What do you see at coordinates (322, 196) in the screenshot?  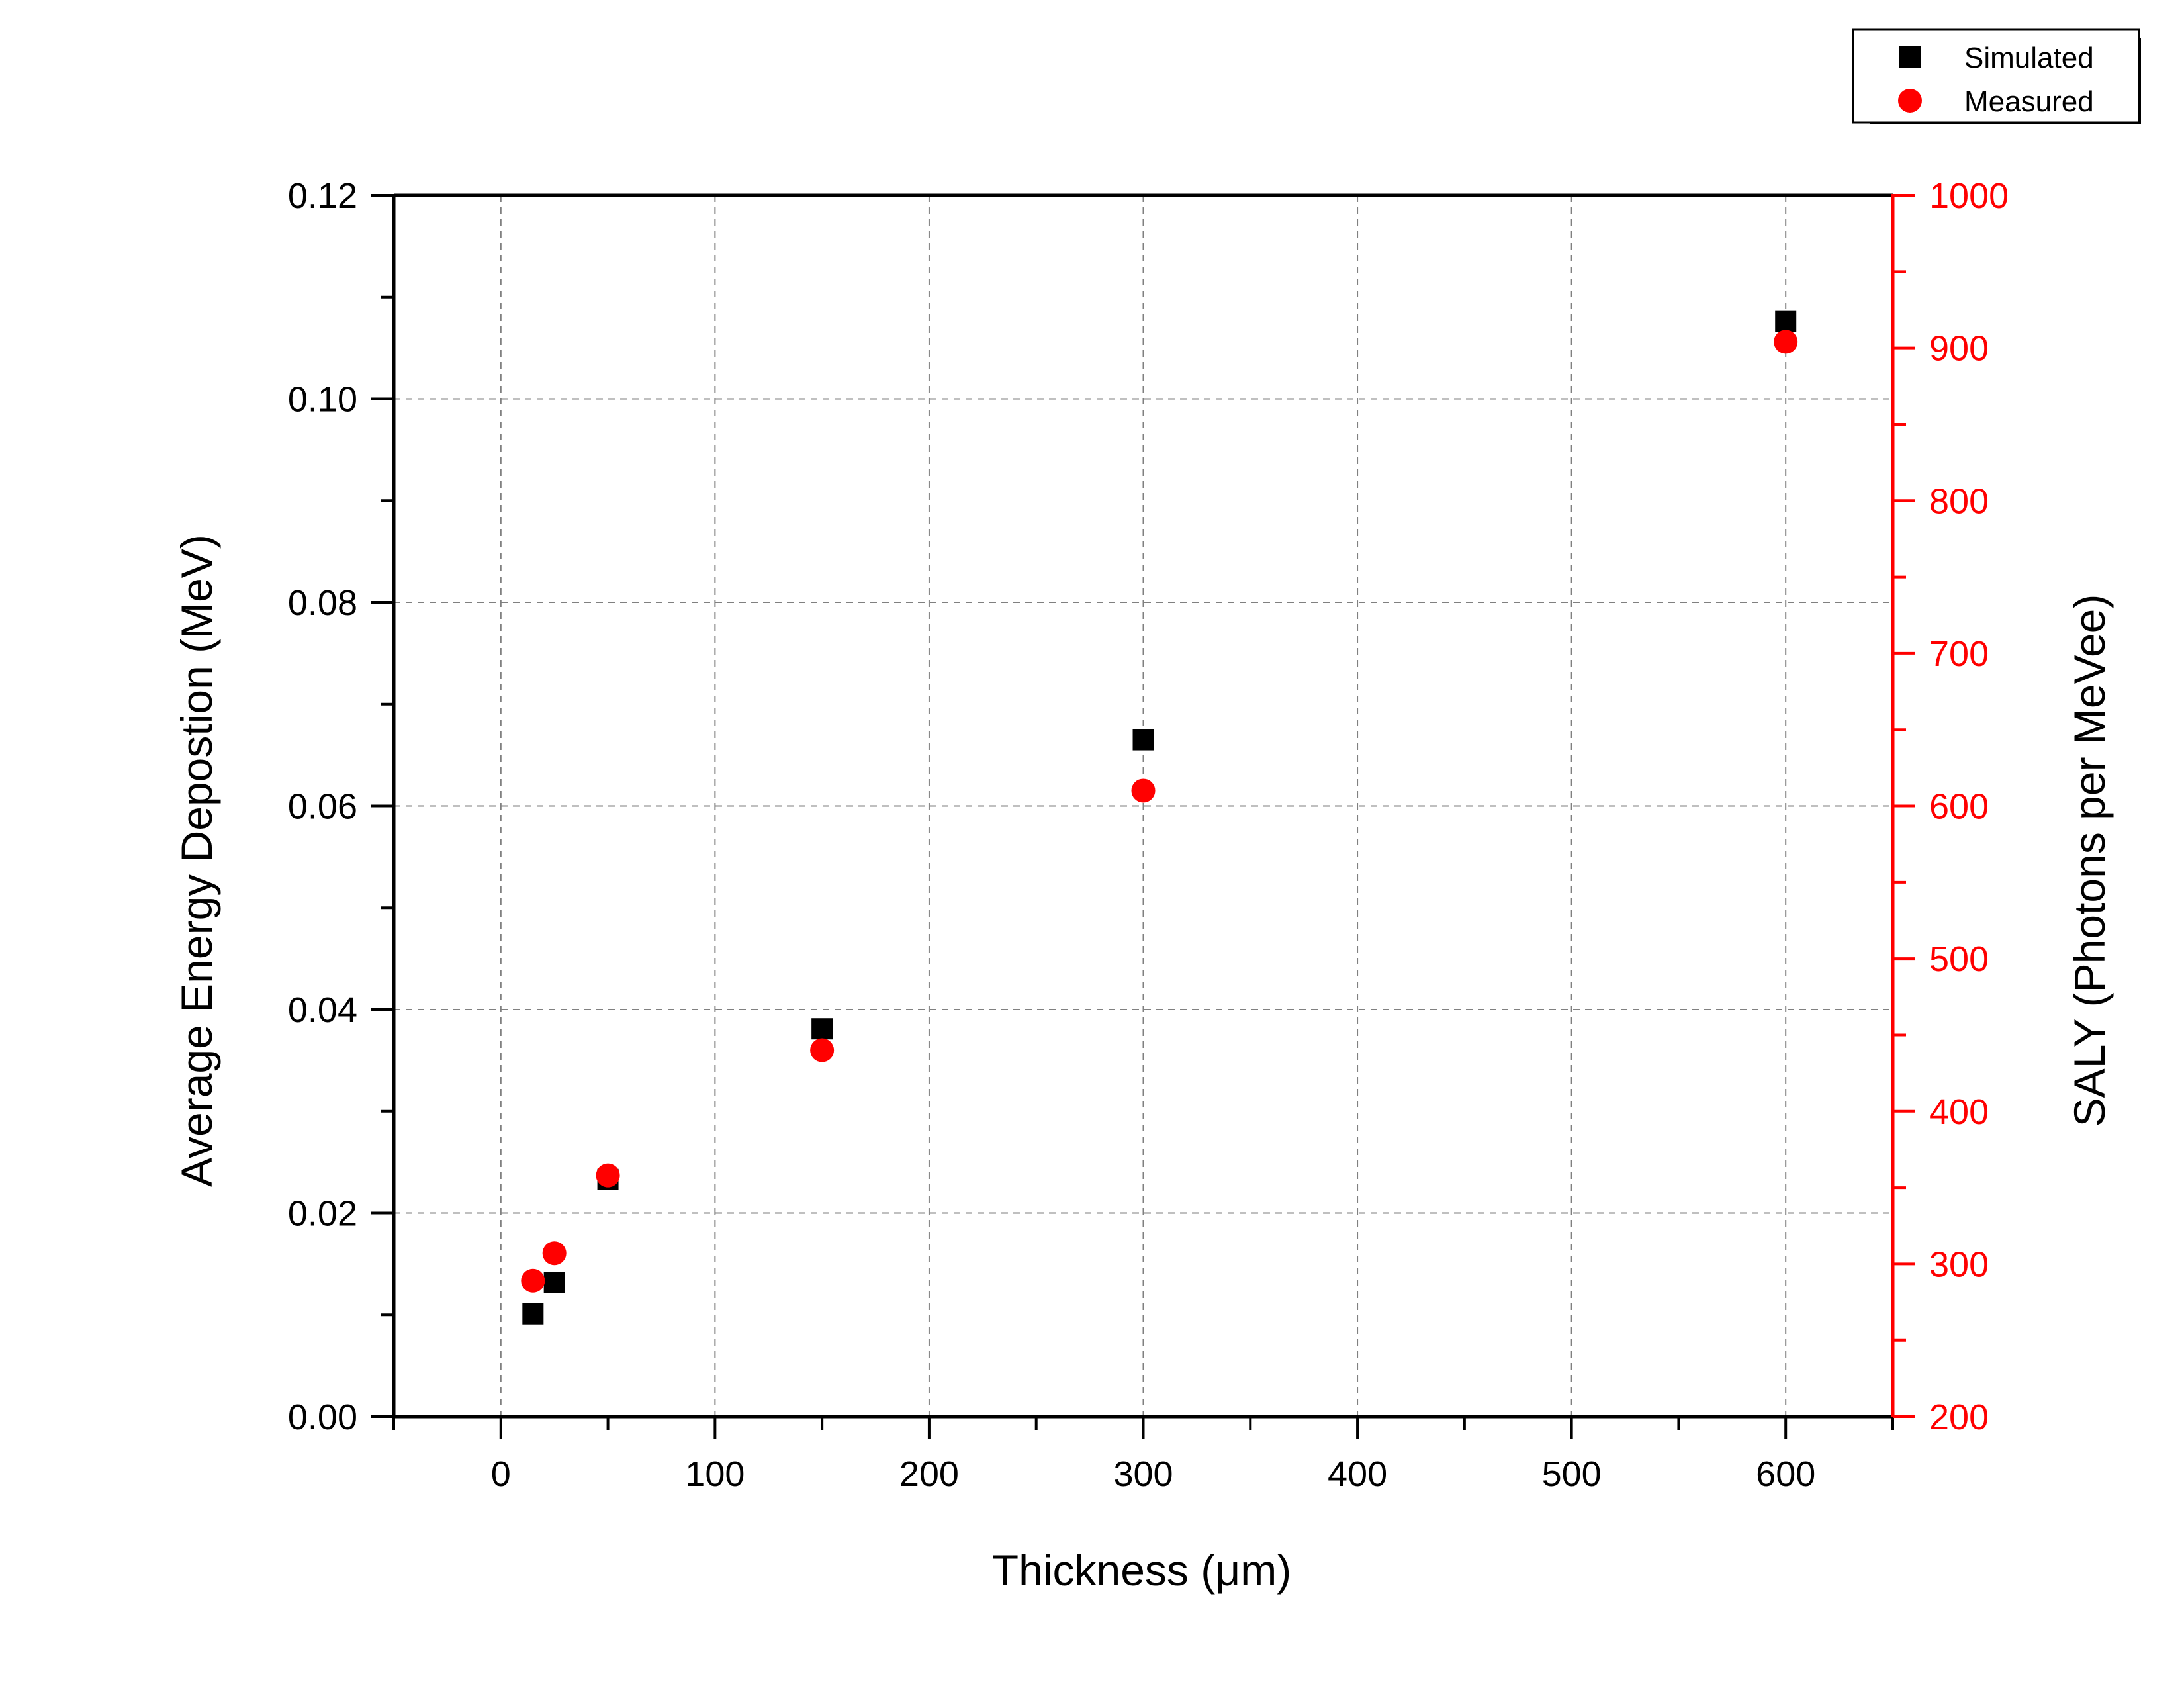 I see `y-left-tick-label: 0.12` at bounding box center [322, 196].